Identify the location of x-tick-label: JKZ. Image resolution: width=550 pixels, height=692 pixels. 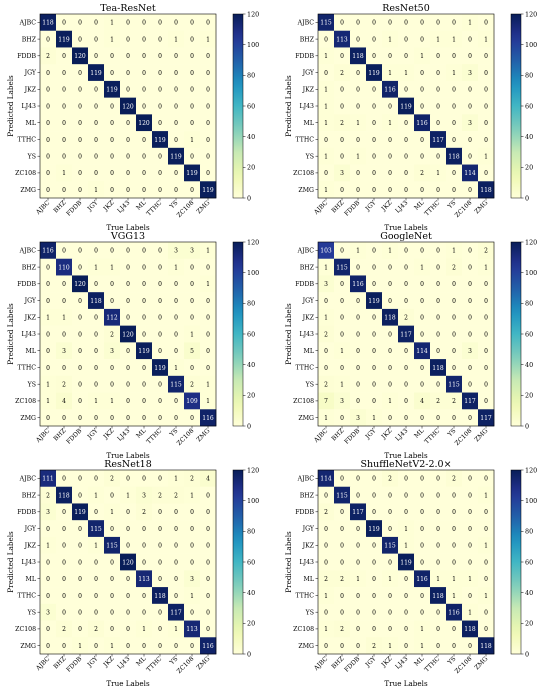
(387, 434).